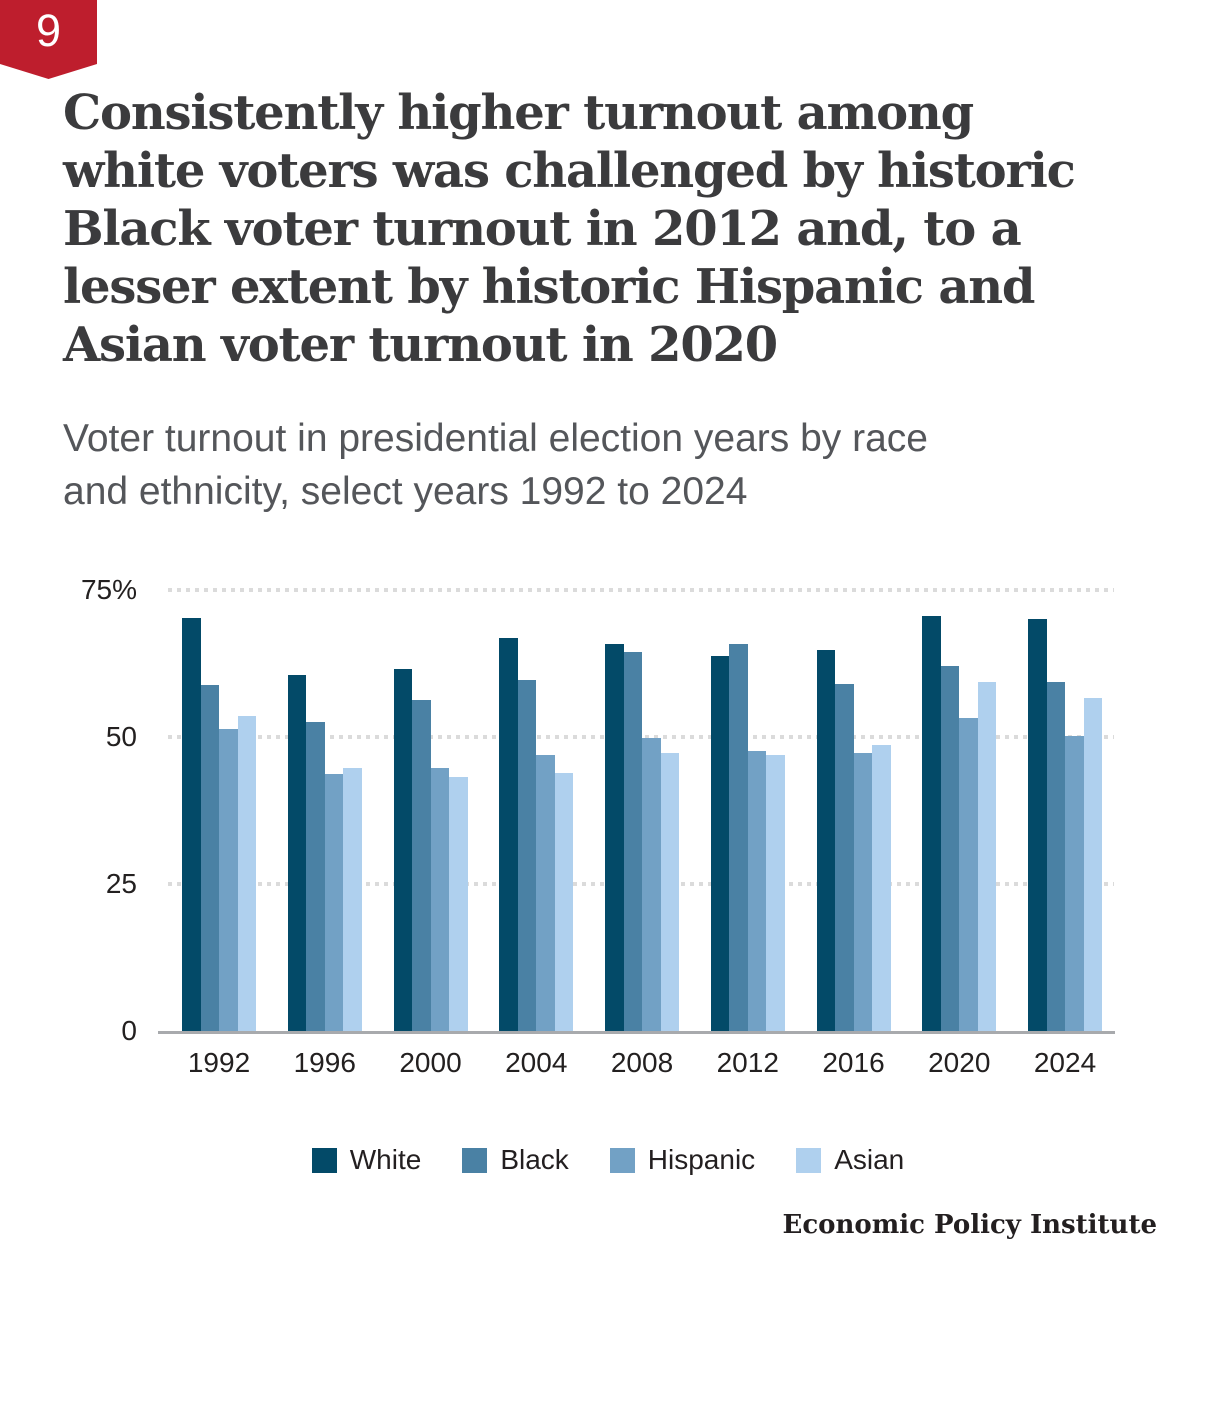 This screenshot has width=1216, height=1401. I want to click on bar-white-2012, so click(720, 843).